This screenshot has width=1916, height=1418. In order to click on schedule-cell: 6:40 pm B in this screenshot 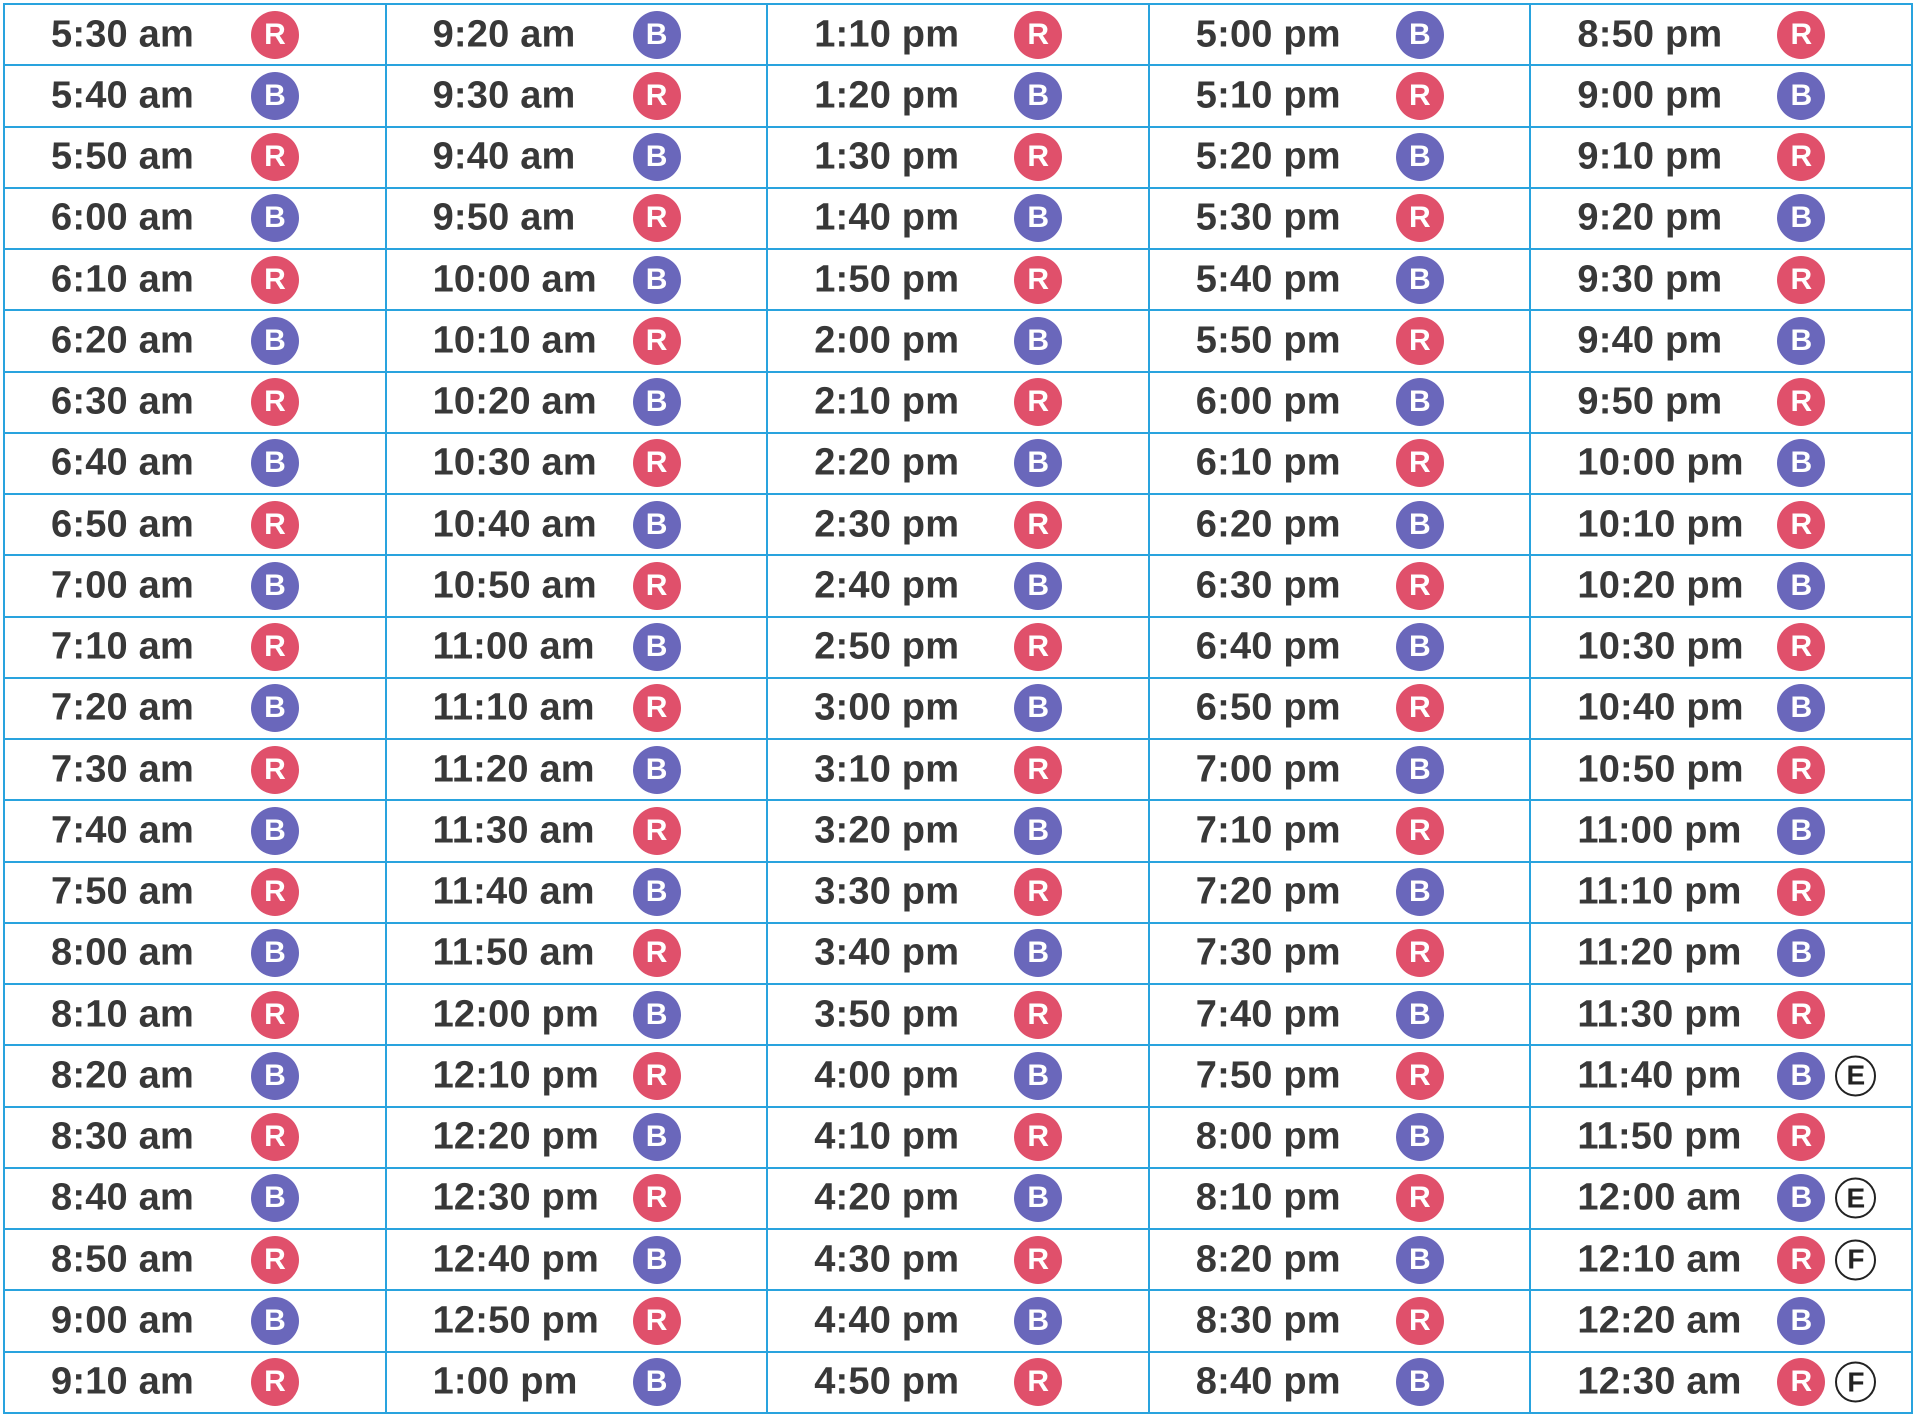, I will do `click(1339, 647)`.